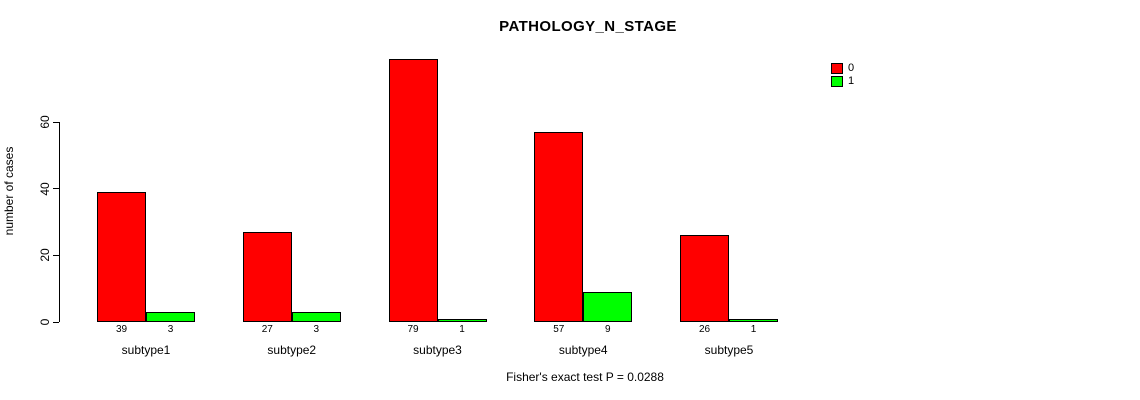 This screenshot has width=1140, height=400. What do you see at coordinates (9, 191) in the screenshot?
I see `y-axis-title: number of cases` at bounding box center [9, 191].